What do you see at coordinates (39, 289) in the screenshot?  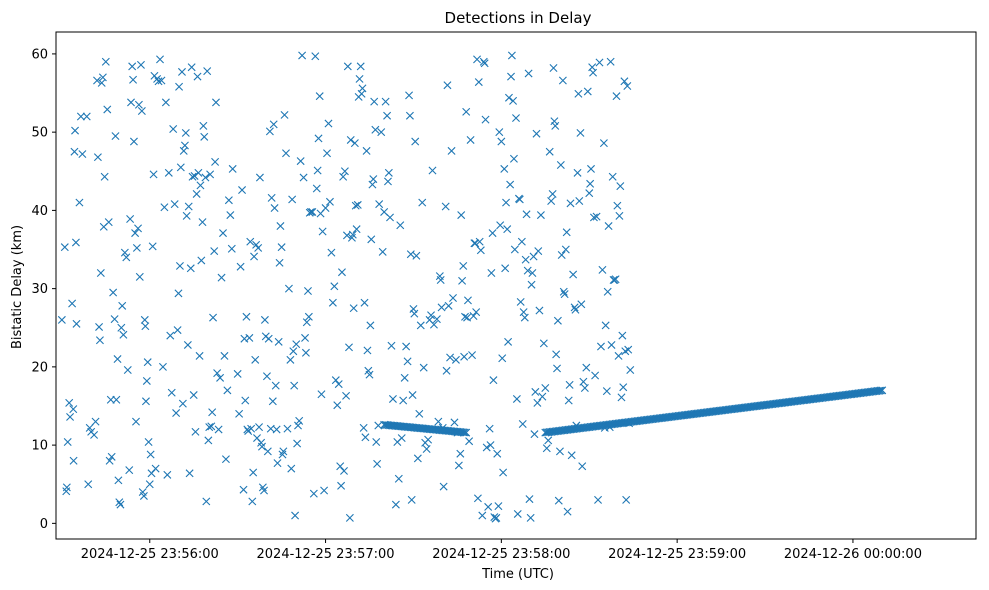 I see `y-tick-label: 30` at bounding box center [39, 289].